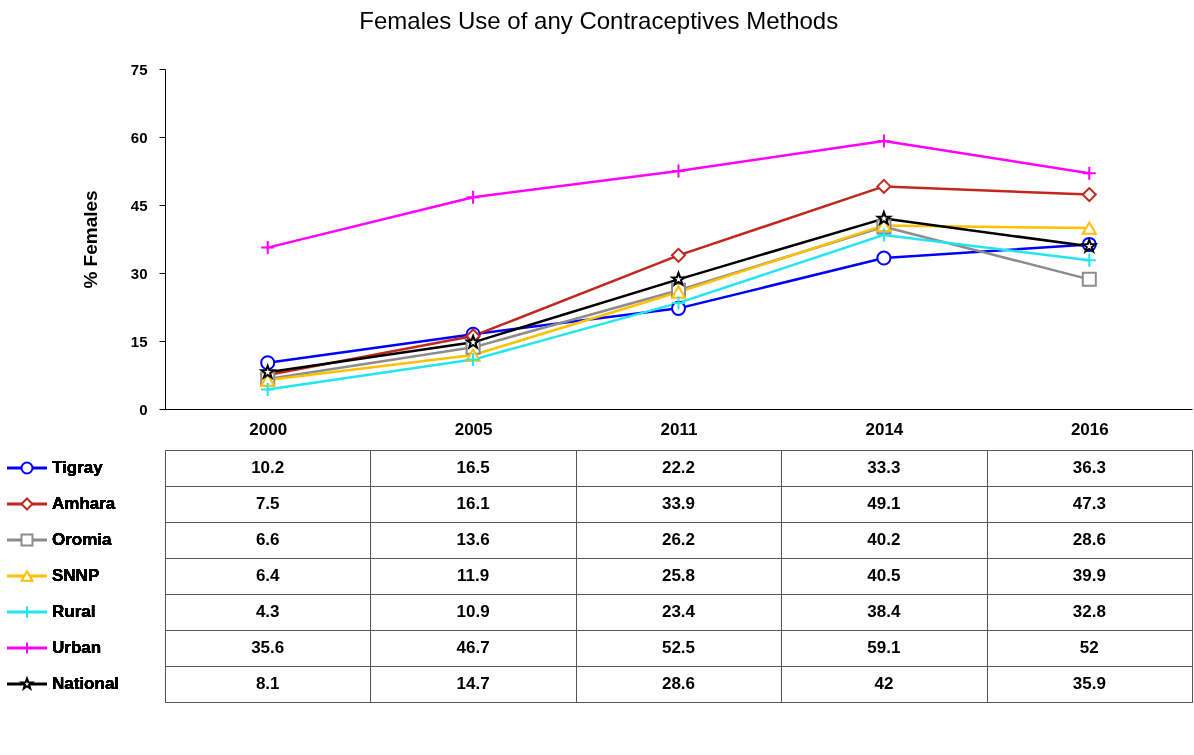  What do you see at coordinates (77, 647) in the screenshot?
I see `legend-label: Urban` at bounding box center [77, 647].